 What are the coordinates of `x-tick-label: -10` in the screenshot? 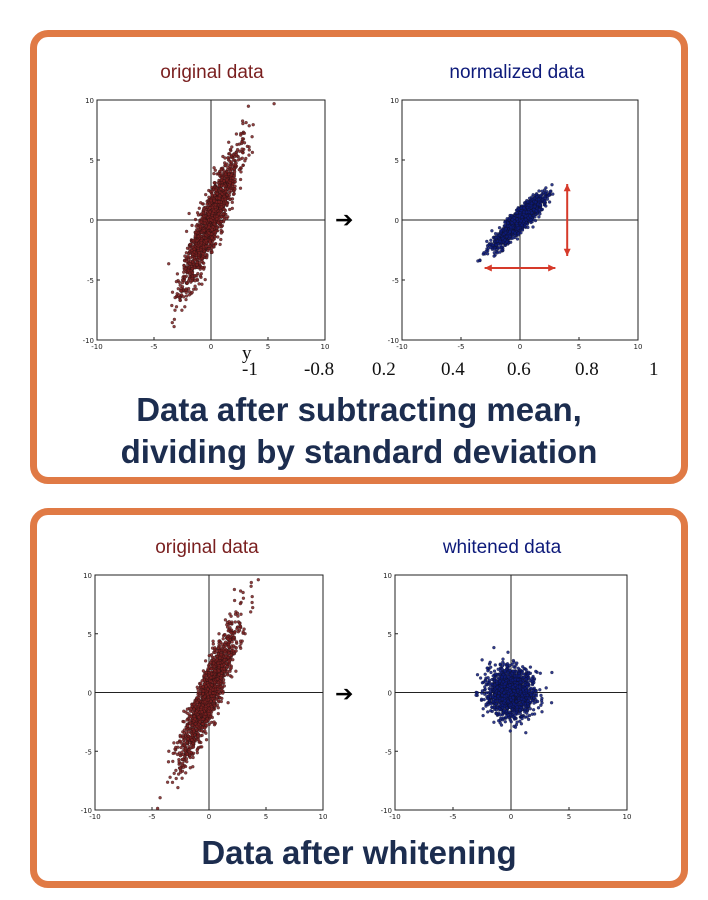 It's located at (94, 817).